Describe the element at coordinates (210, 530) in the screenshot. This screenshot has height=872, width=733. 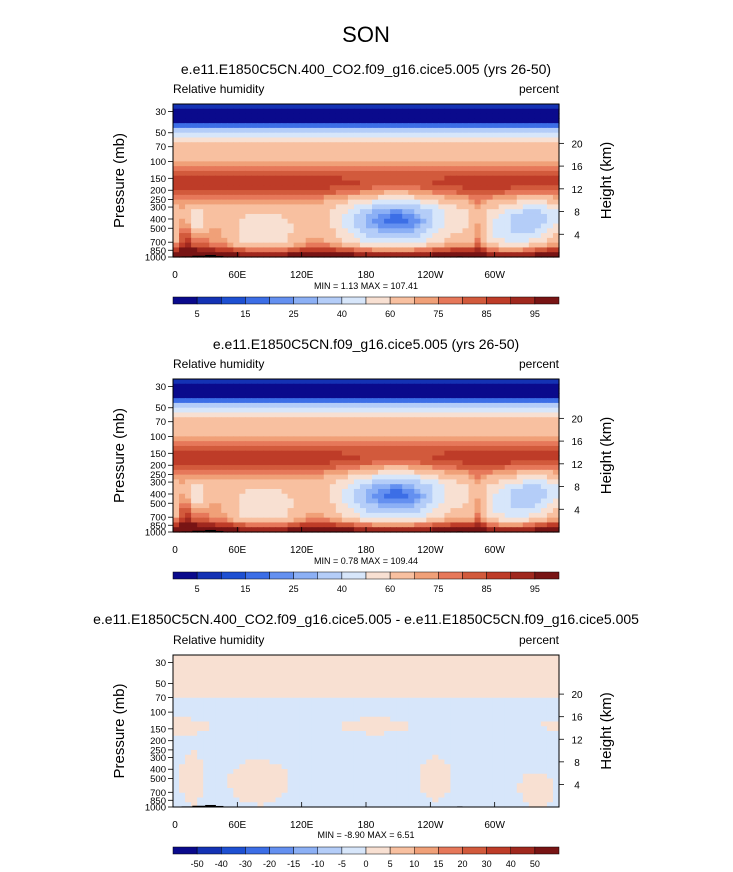
I see `terrain-mask` at that location.